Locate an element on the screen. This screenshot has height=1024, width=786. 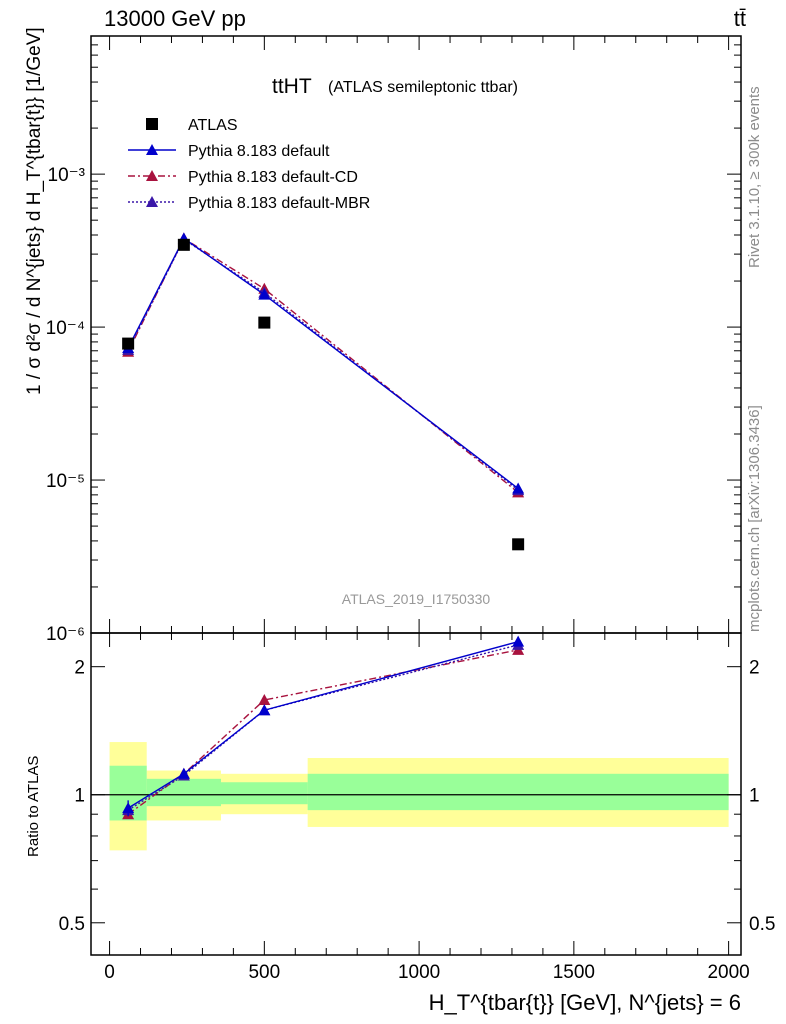
ratio-y-tick-label-right: 2 is located at coordinates (754, 668).